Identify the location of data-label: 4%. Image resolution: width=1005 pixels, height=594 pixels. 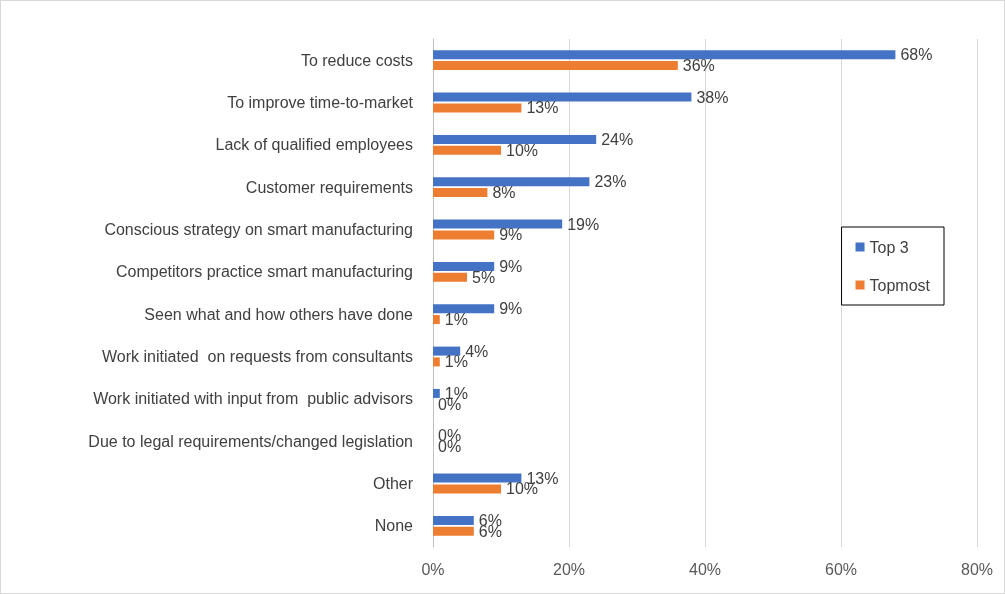
(477, 351).